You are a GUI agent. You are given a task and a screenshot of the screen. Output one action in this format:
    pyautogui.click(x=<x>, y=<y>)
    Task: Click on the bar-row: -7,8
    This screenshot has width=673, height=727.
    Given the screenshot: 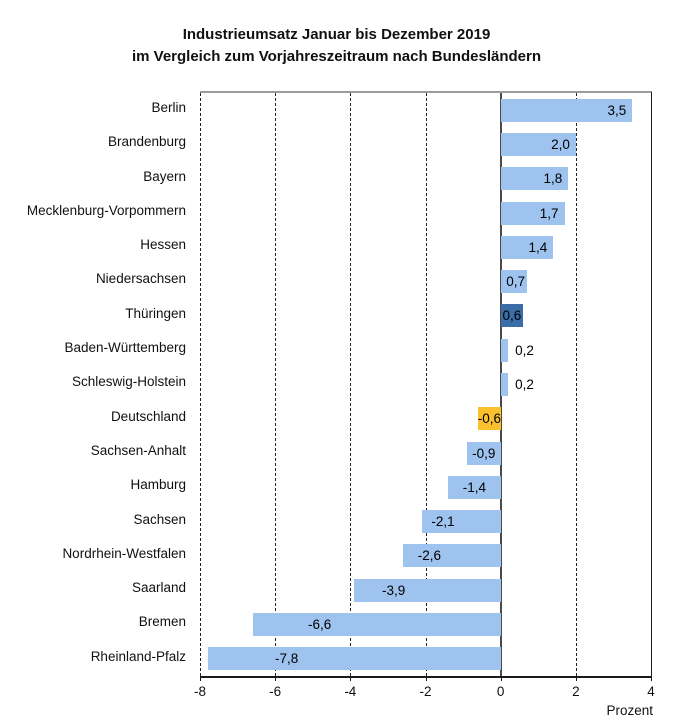 What is the action you would take?
    pyautogui.click(x=425, y=659)
    